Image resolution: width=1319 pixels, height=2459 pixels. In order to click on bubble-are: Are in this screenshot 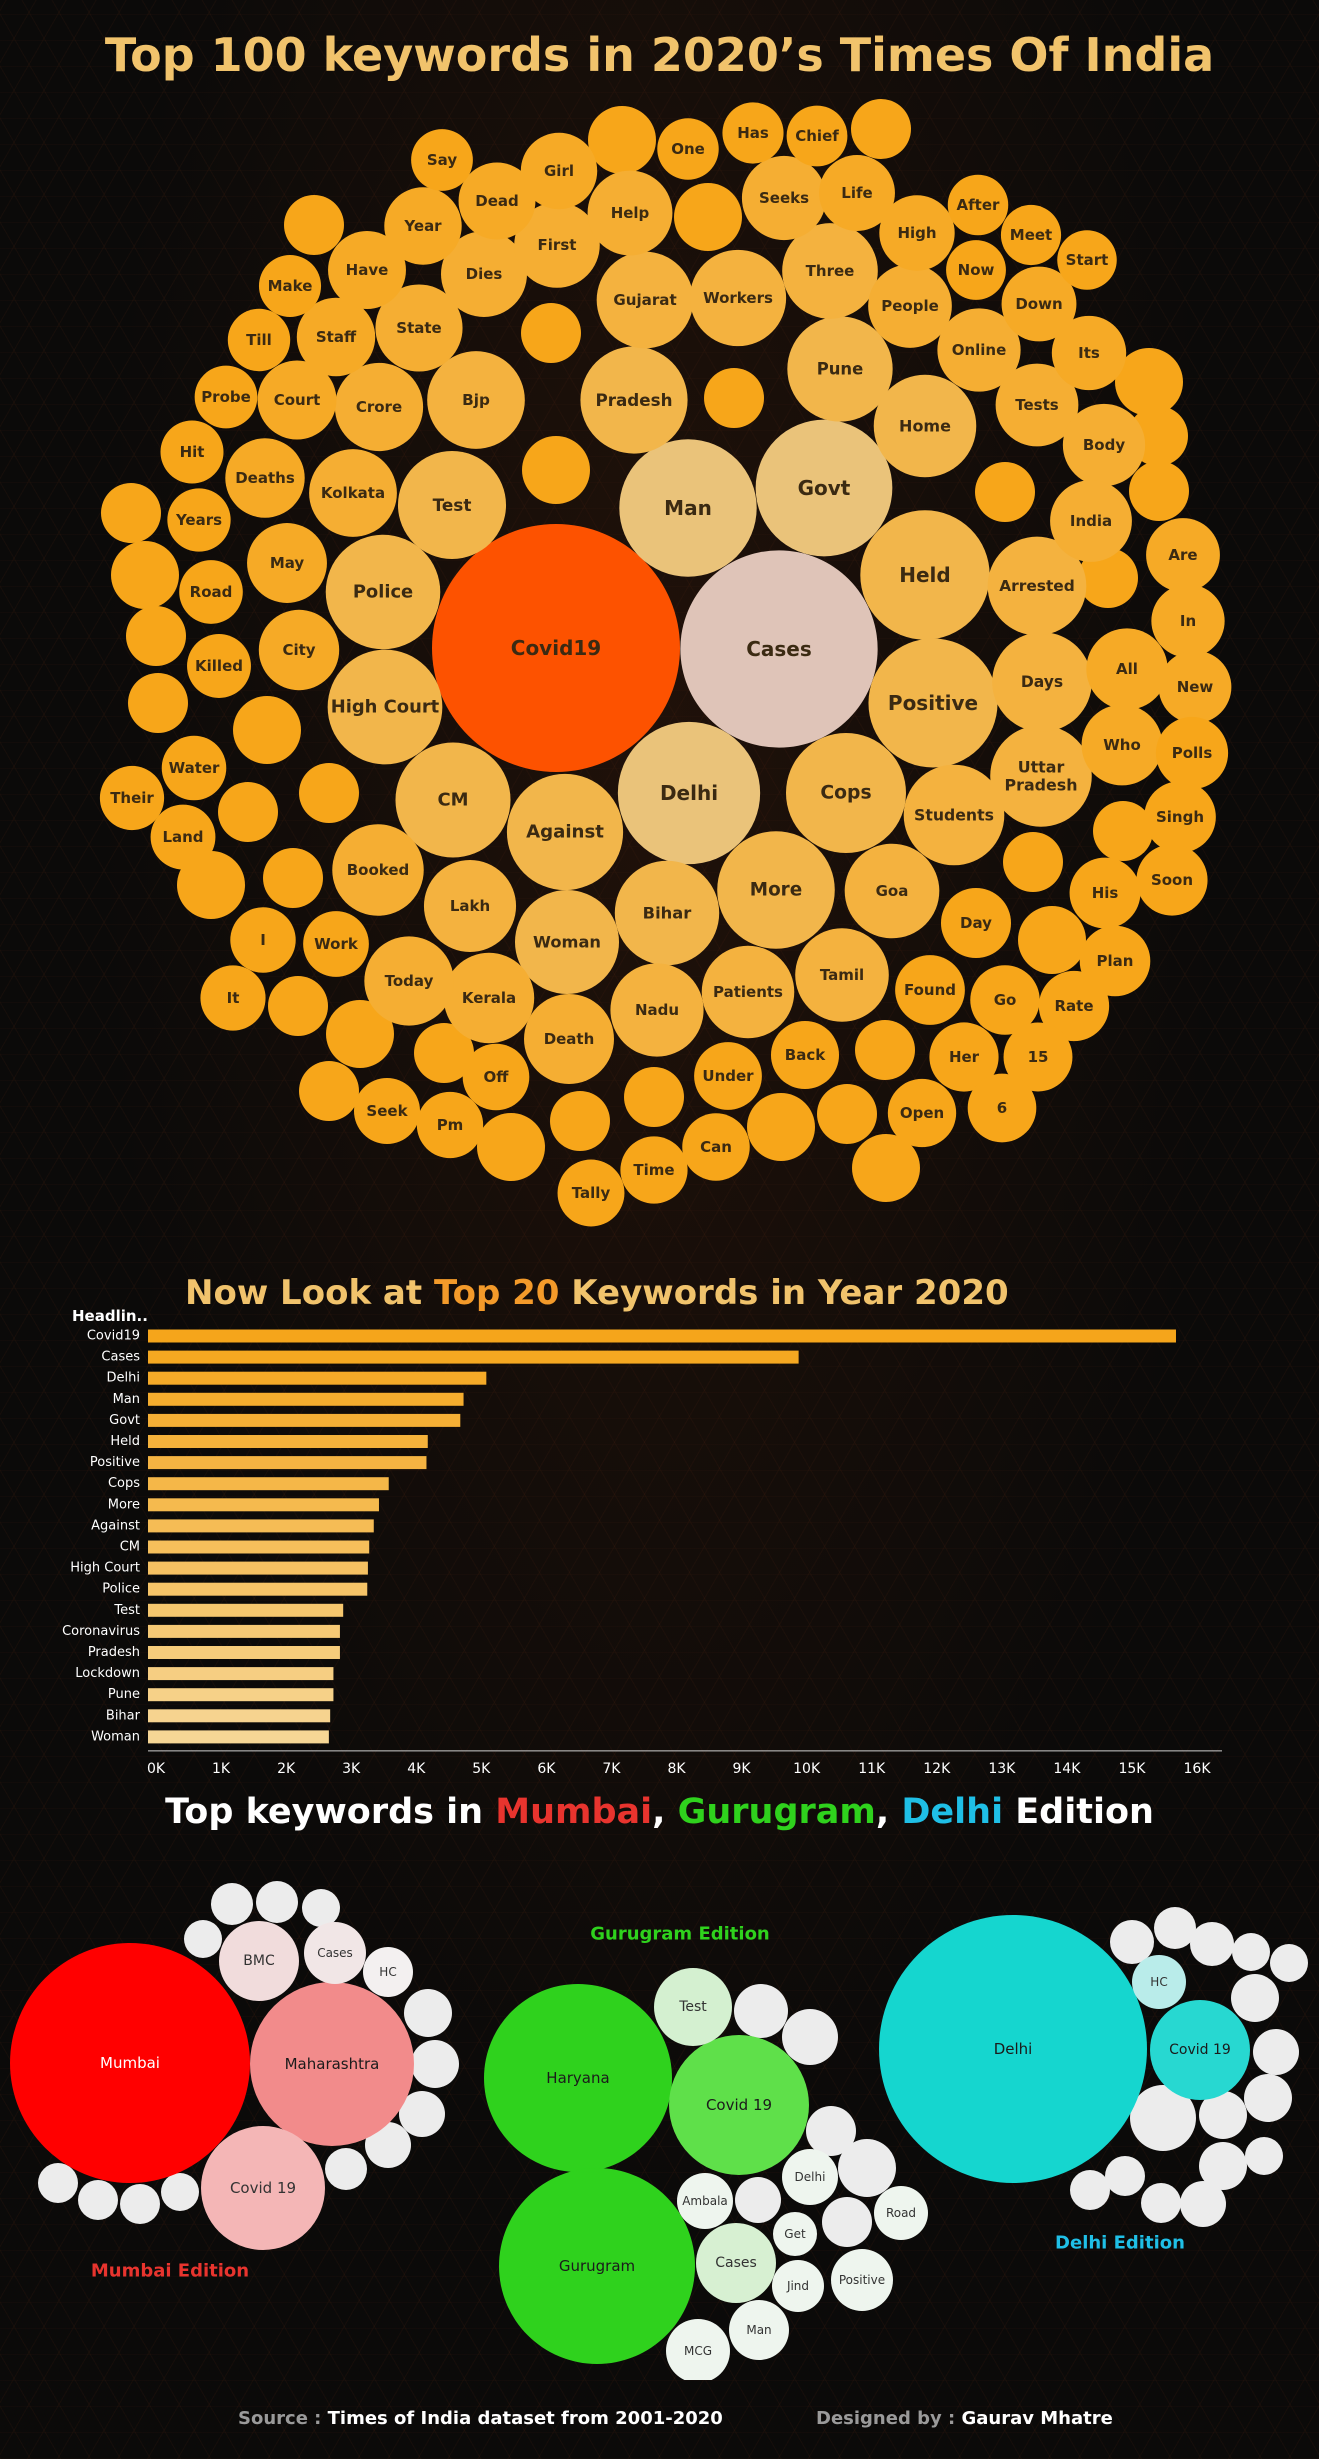, I will do `click(1183, 555)`.